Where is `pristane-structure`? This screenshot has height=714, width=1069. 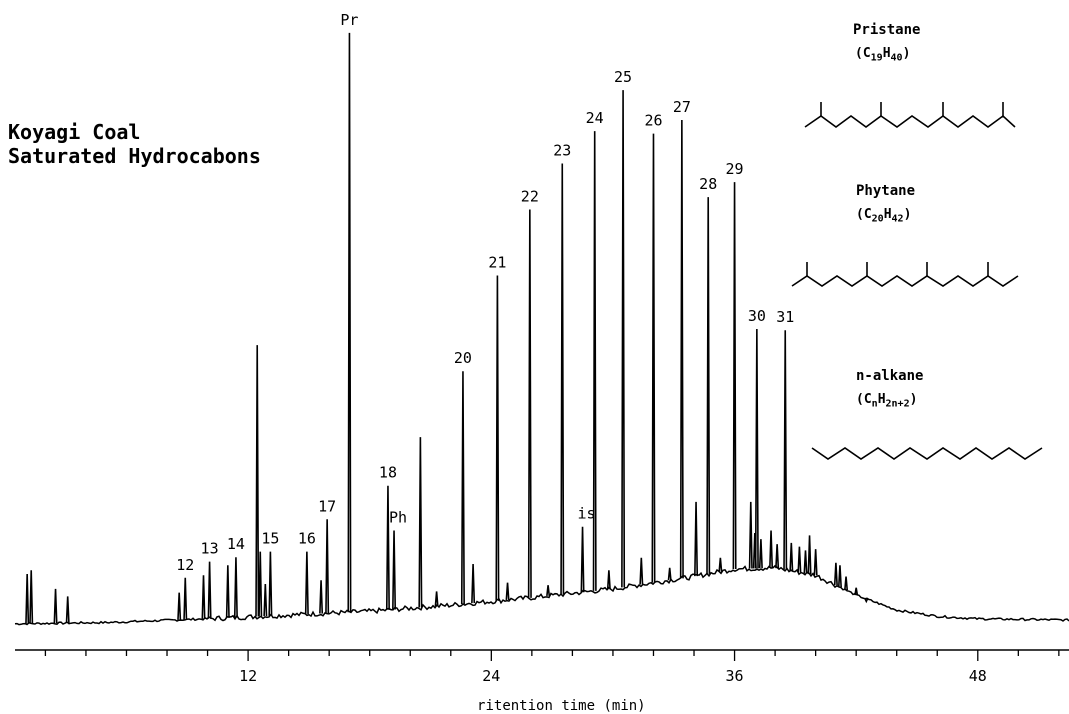
pristane-structure is located at coordinates (910, 121).